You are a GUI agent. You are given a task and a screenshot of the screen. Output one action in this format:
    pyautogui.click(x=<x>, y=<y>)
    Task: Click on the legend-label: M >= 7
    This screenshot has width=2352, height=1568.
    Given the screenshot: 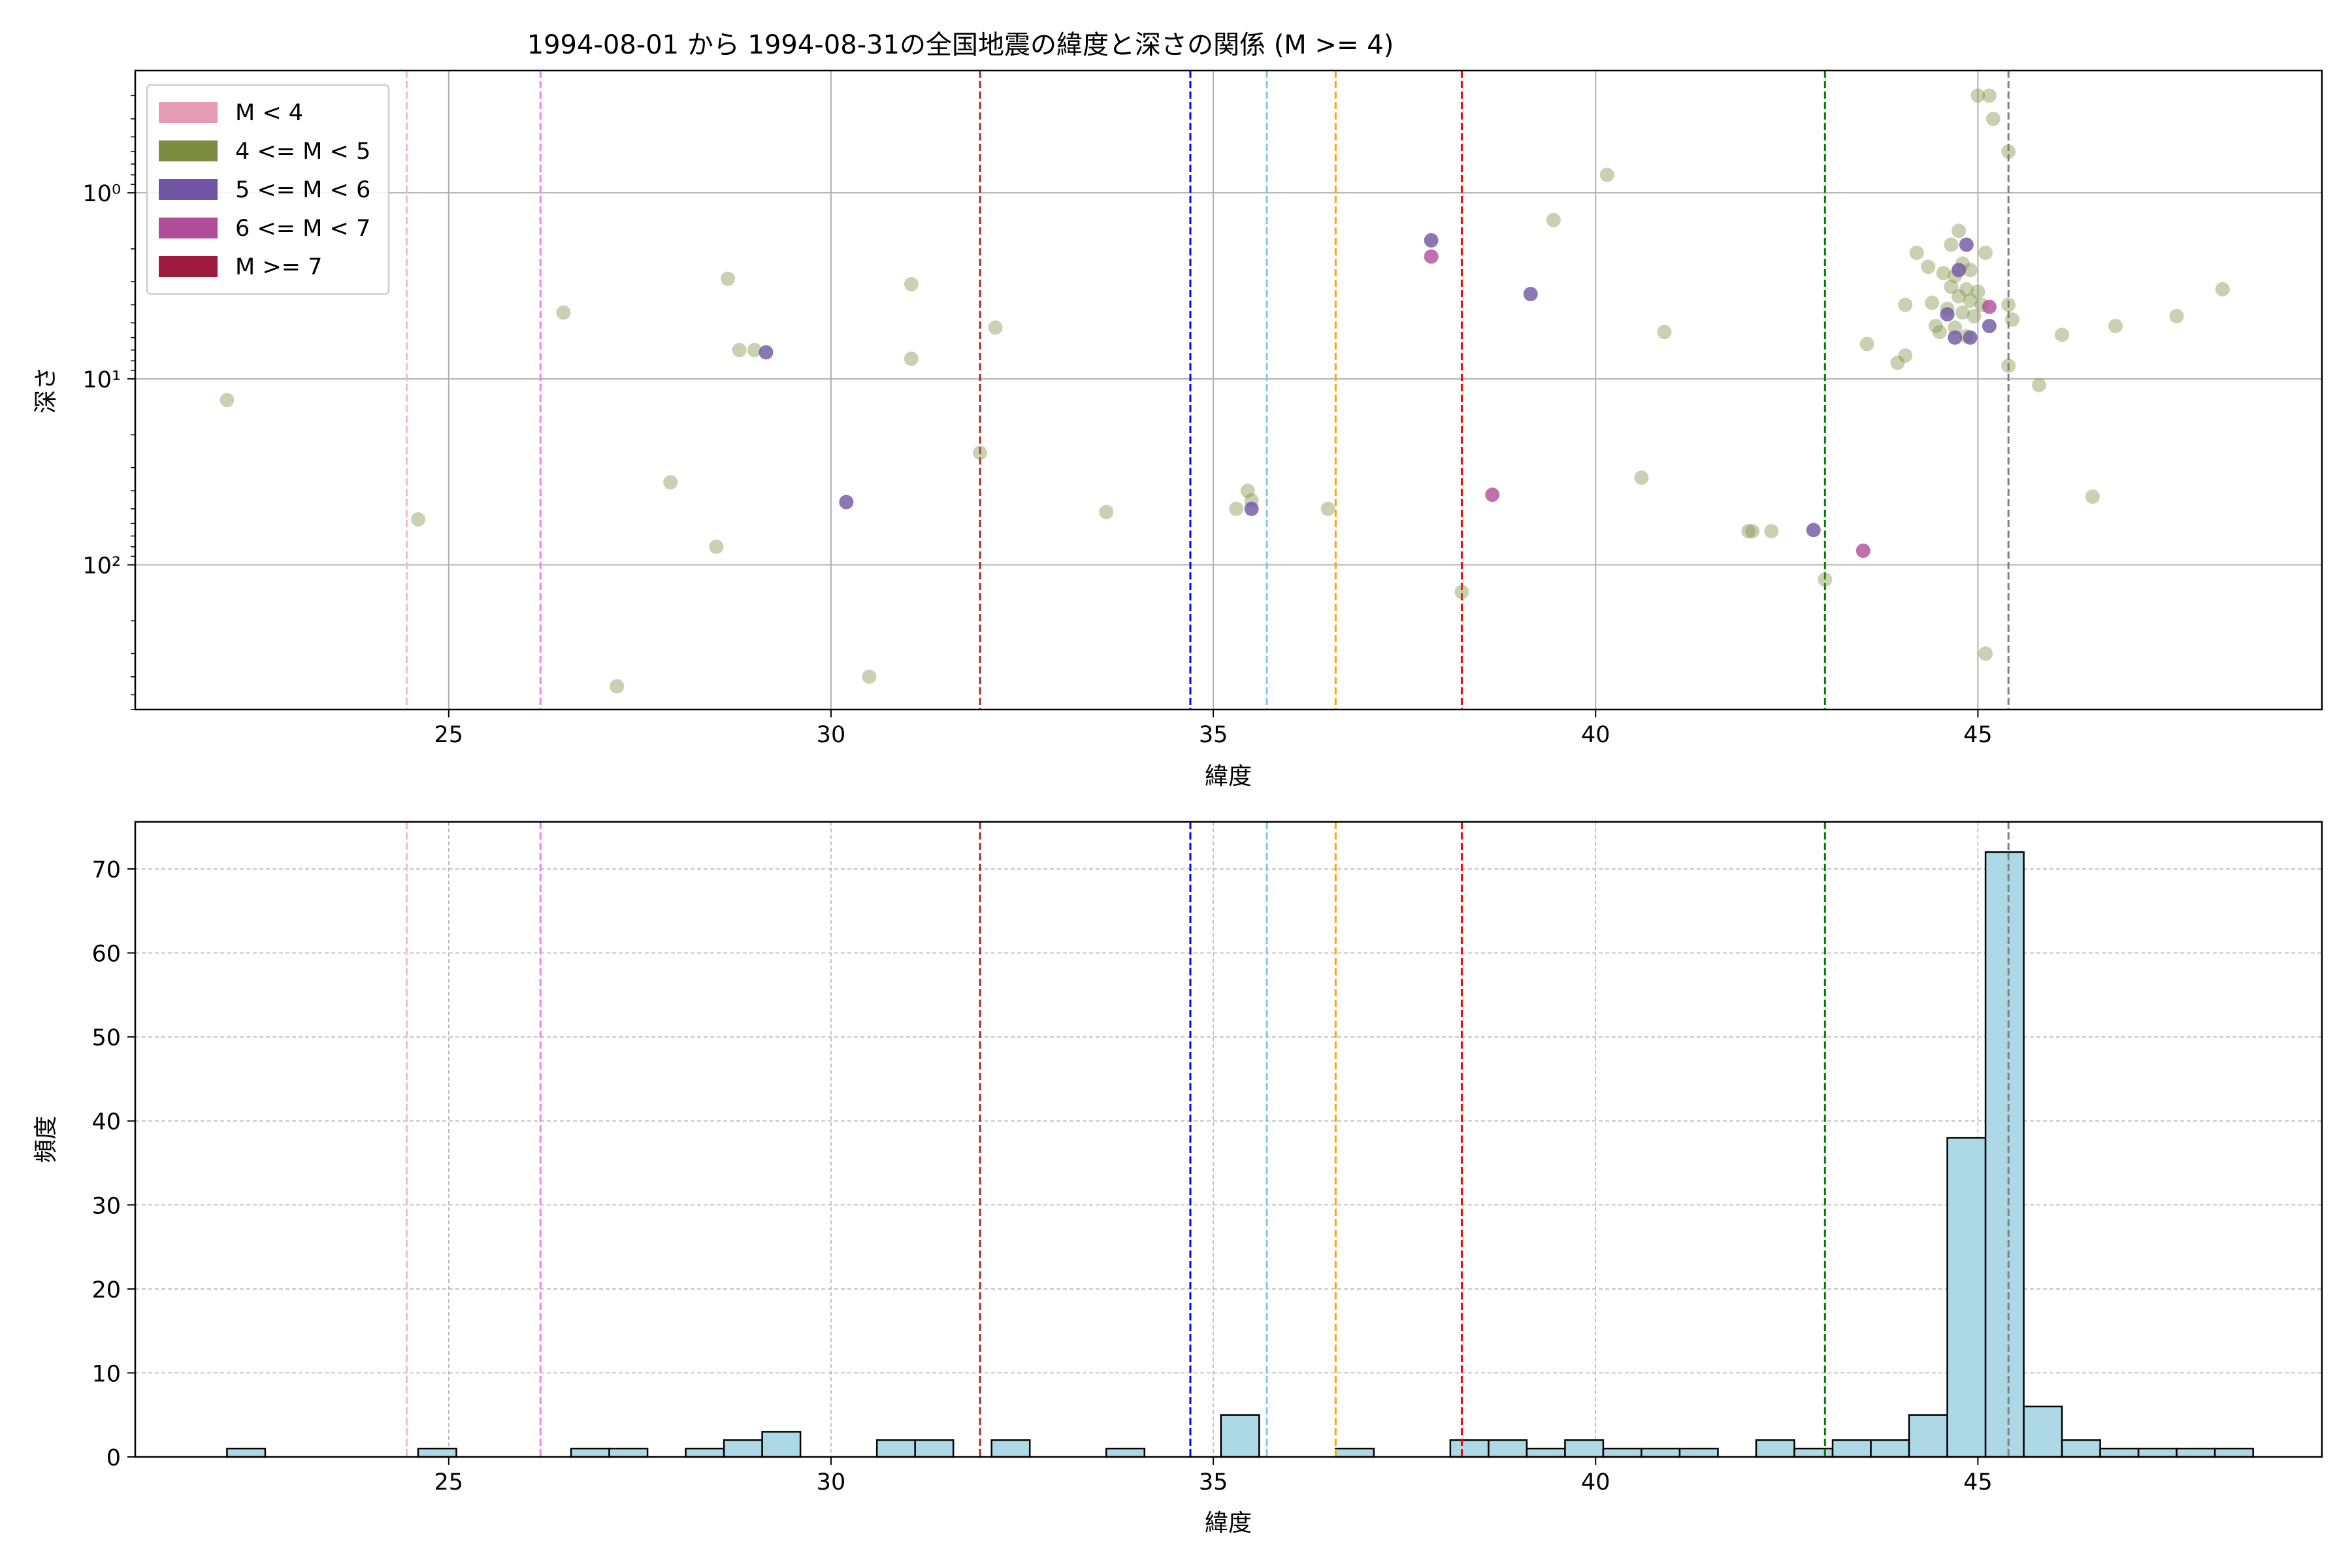 What is the action you would take?
    pyautogui.click(x=278, y=267)
    